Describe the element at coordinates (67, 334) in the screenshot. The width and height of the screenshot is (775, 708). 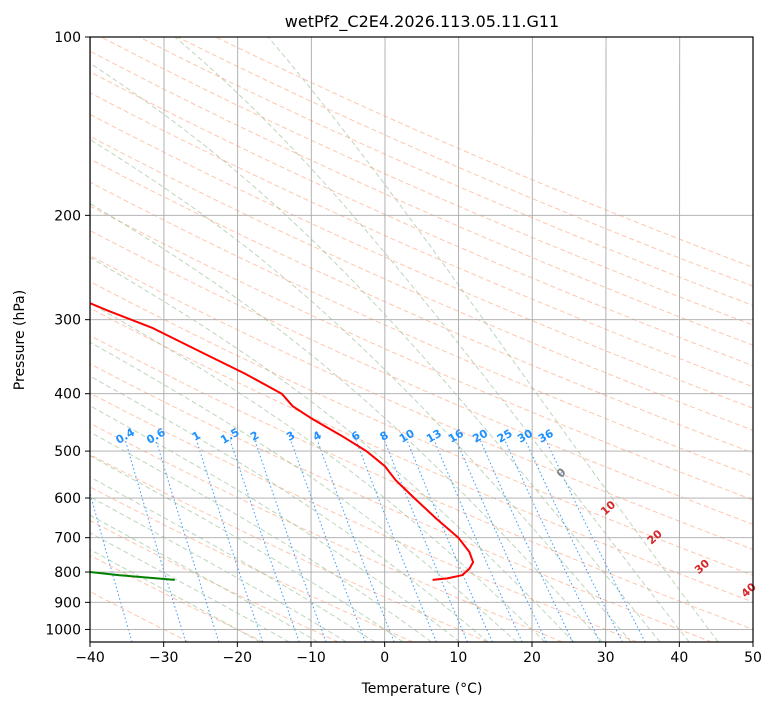
I see `y-axis-ticks: 100 200 300 400 500 600 700 800 900 1000` at that location.